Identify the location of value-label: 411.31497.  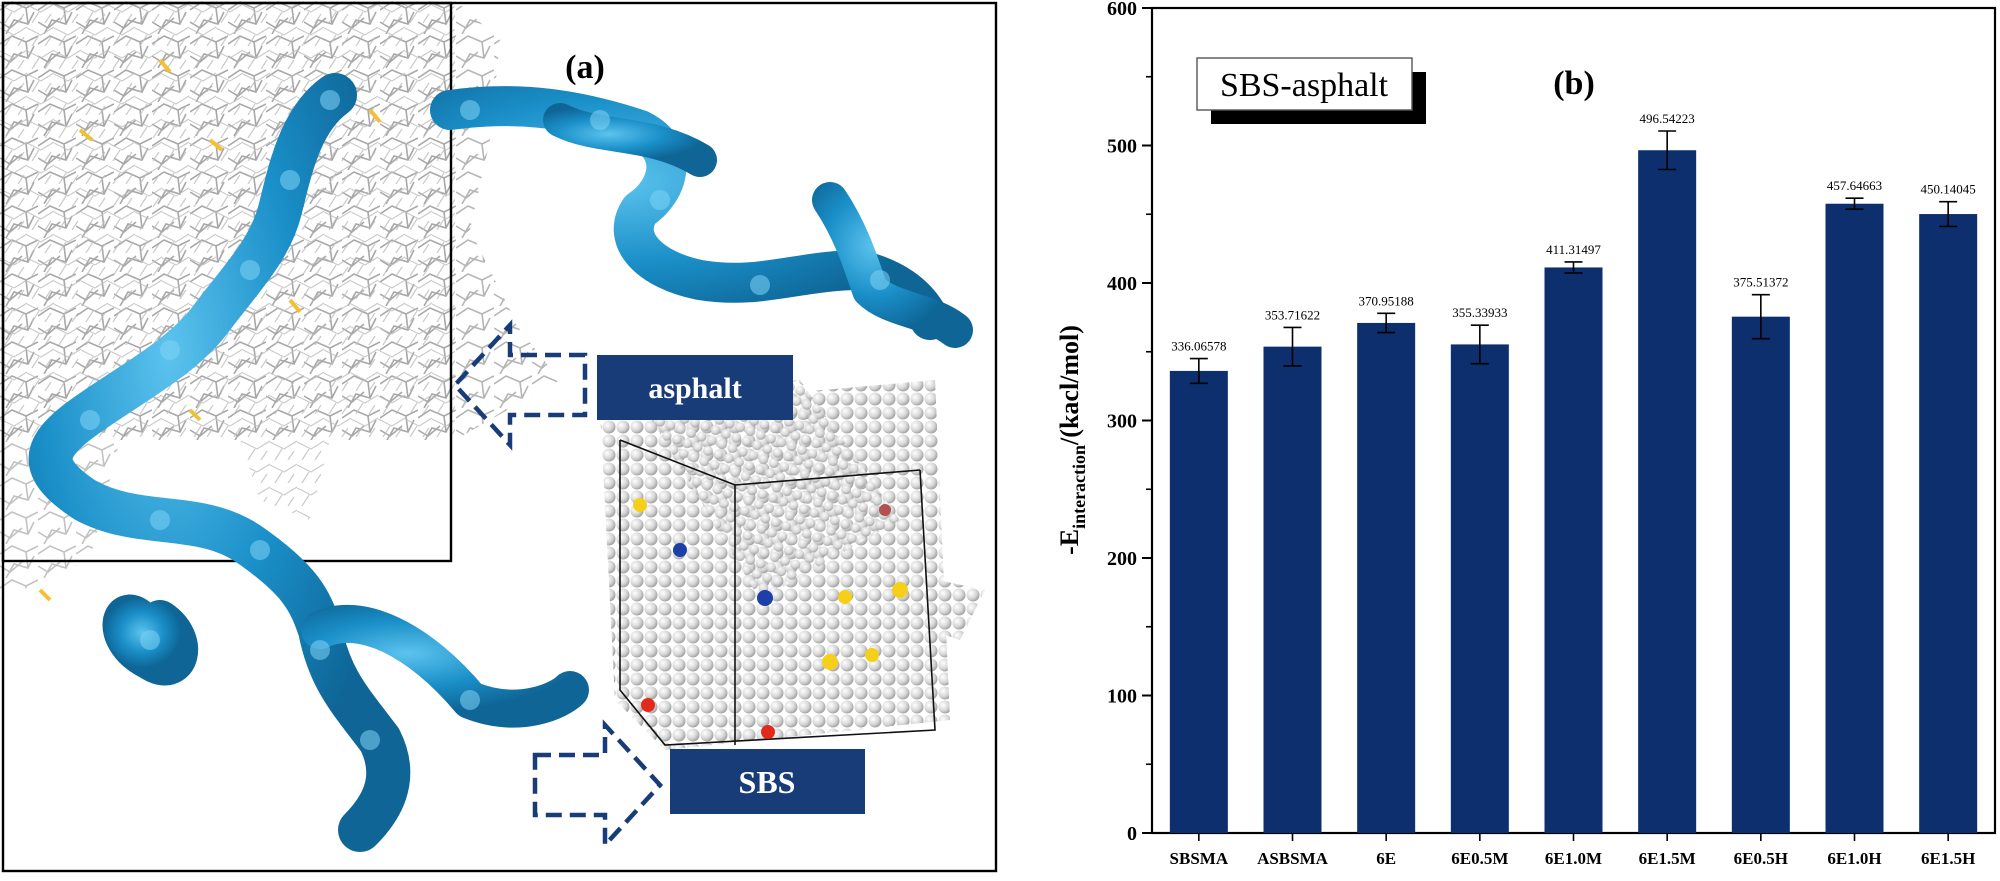
(1573, 249).